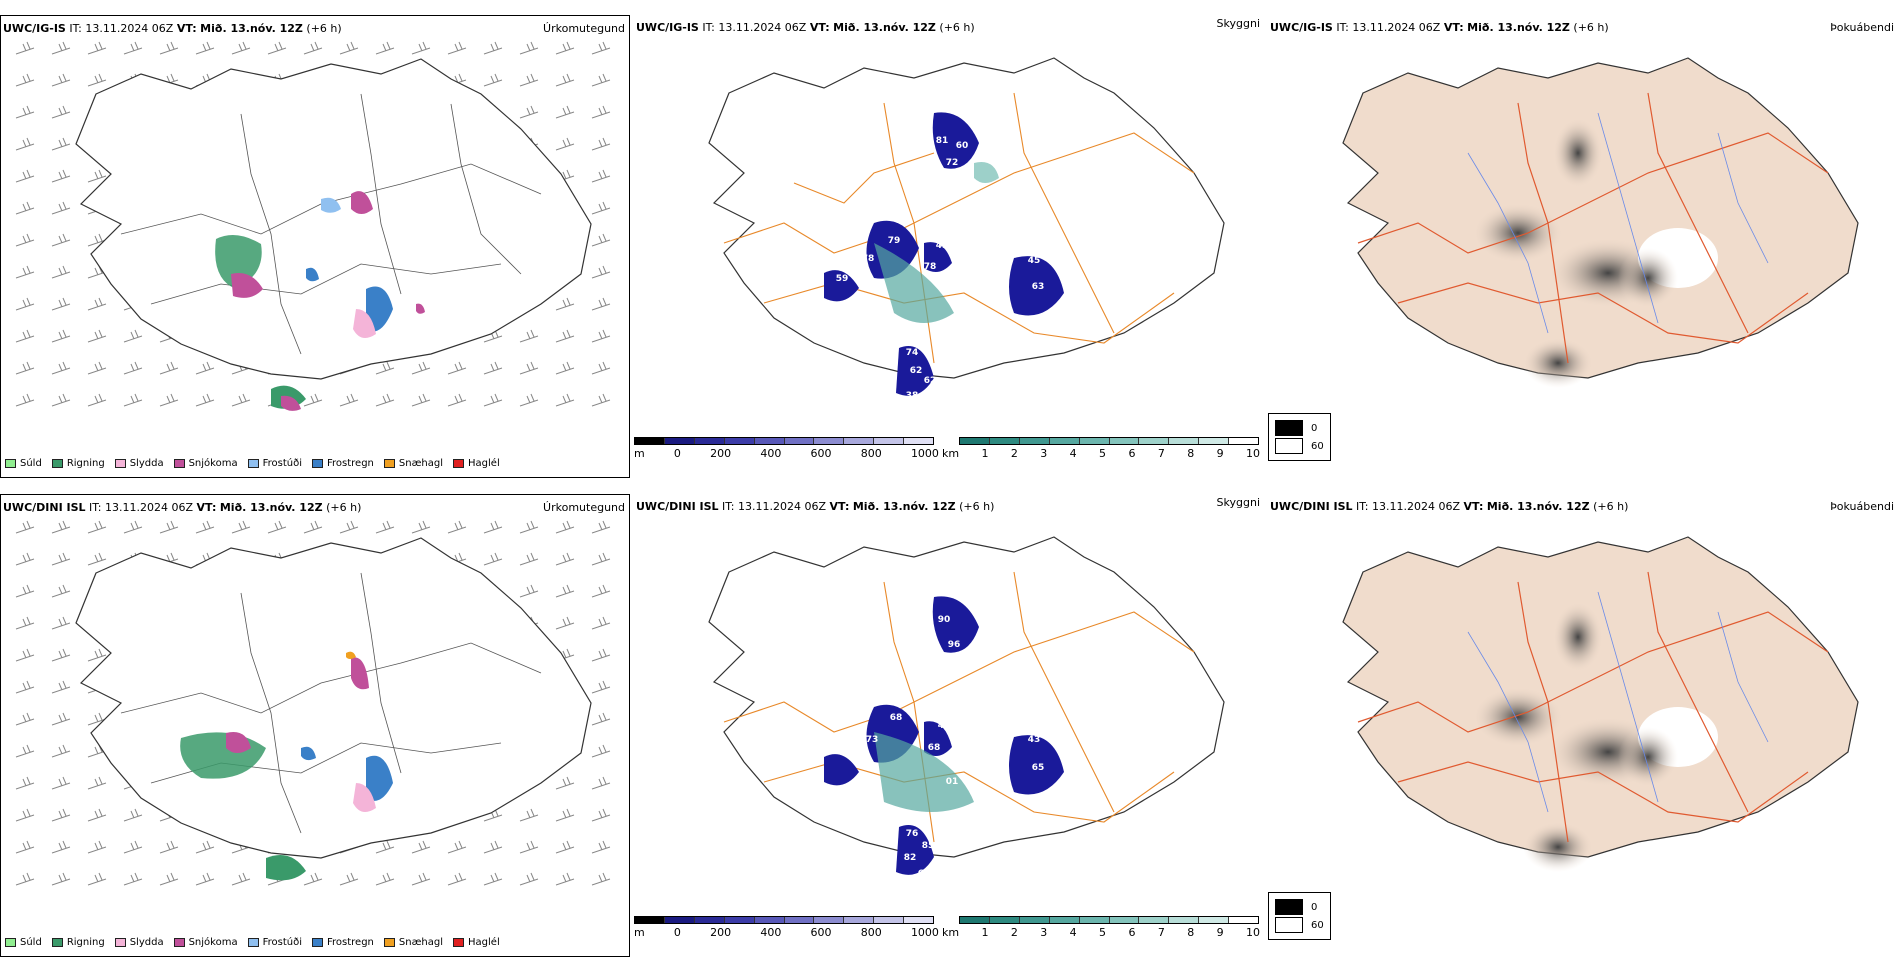 The height and width of the screenshot is (957, 1900). Describe the element at coordinates (1103, 453) in the screenshot. I see `tick-label: 5` at that location.